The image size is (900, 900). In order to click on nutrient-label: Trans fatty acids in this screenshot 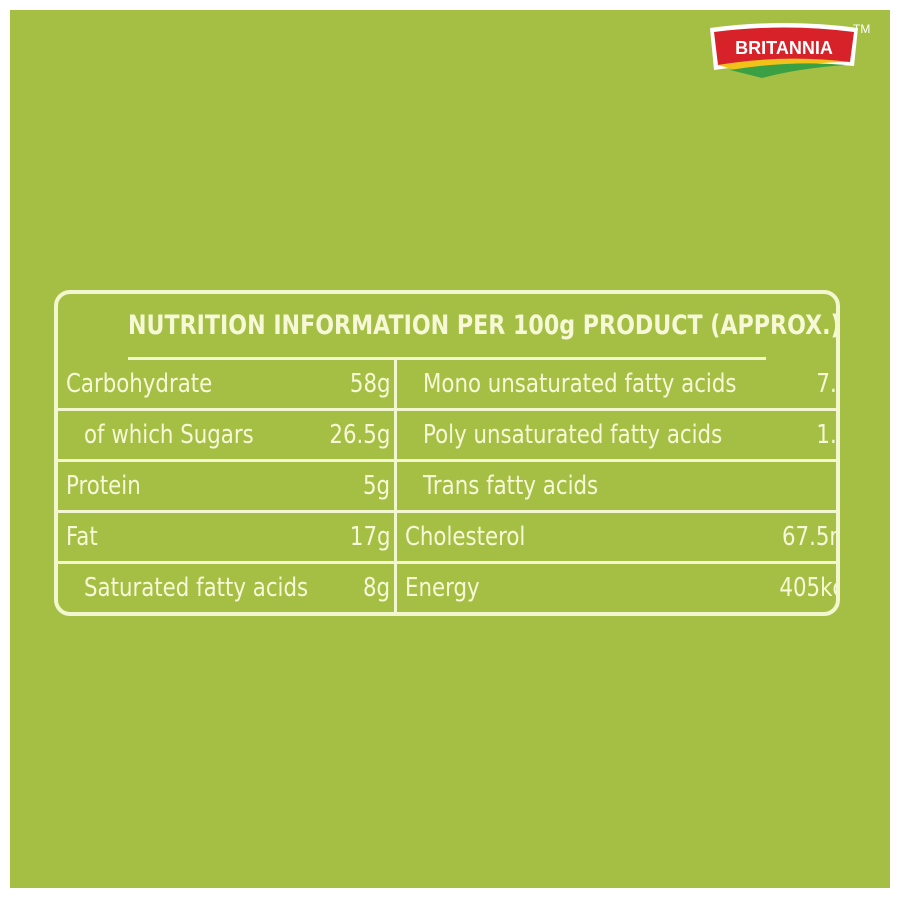, I will do `click(511, 486)`.